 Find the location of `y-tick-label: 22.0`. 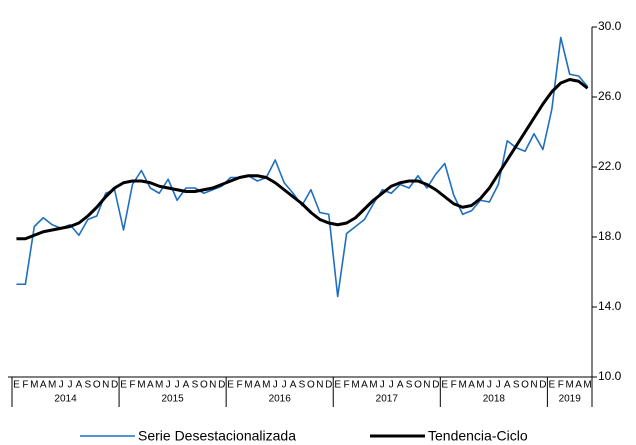

y-tick-label: 22.0 is located at coordinates (610, 166).